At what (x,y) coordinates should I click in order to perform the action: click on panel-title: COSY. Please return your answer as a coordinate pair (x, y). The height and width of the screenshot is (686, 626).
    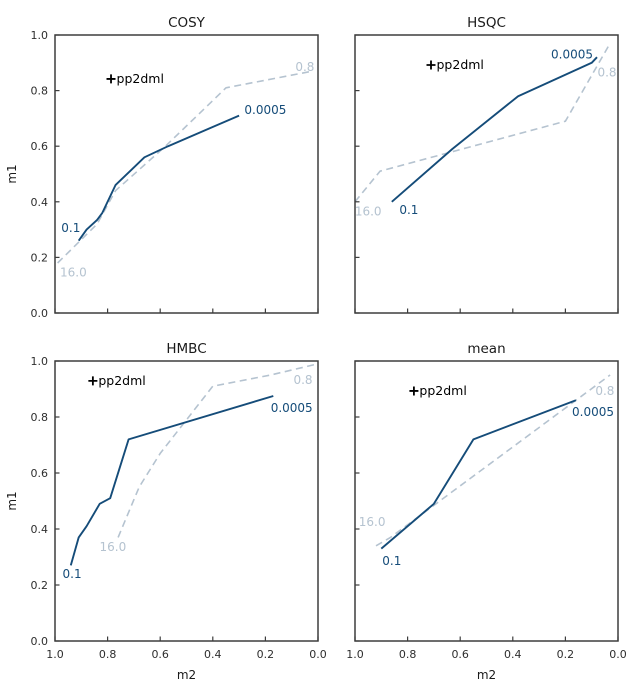
    Looking at the image, I should click on (187, 23).